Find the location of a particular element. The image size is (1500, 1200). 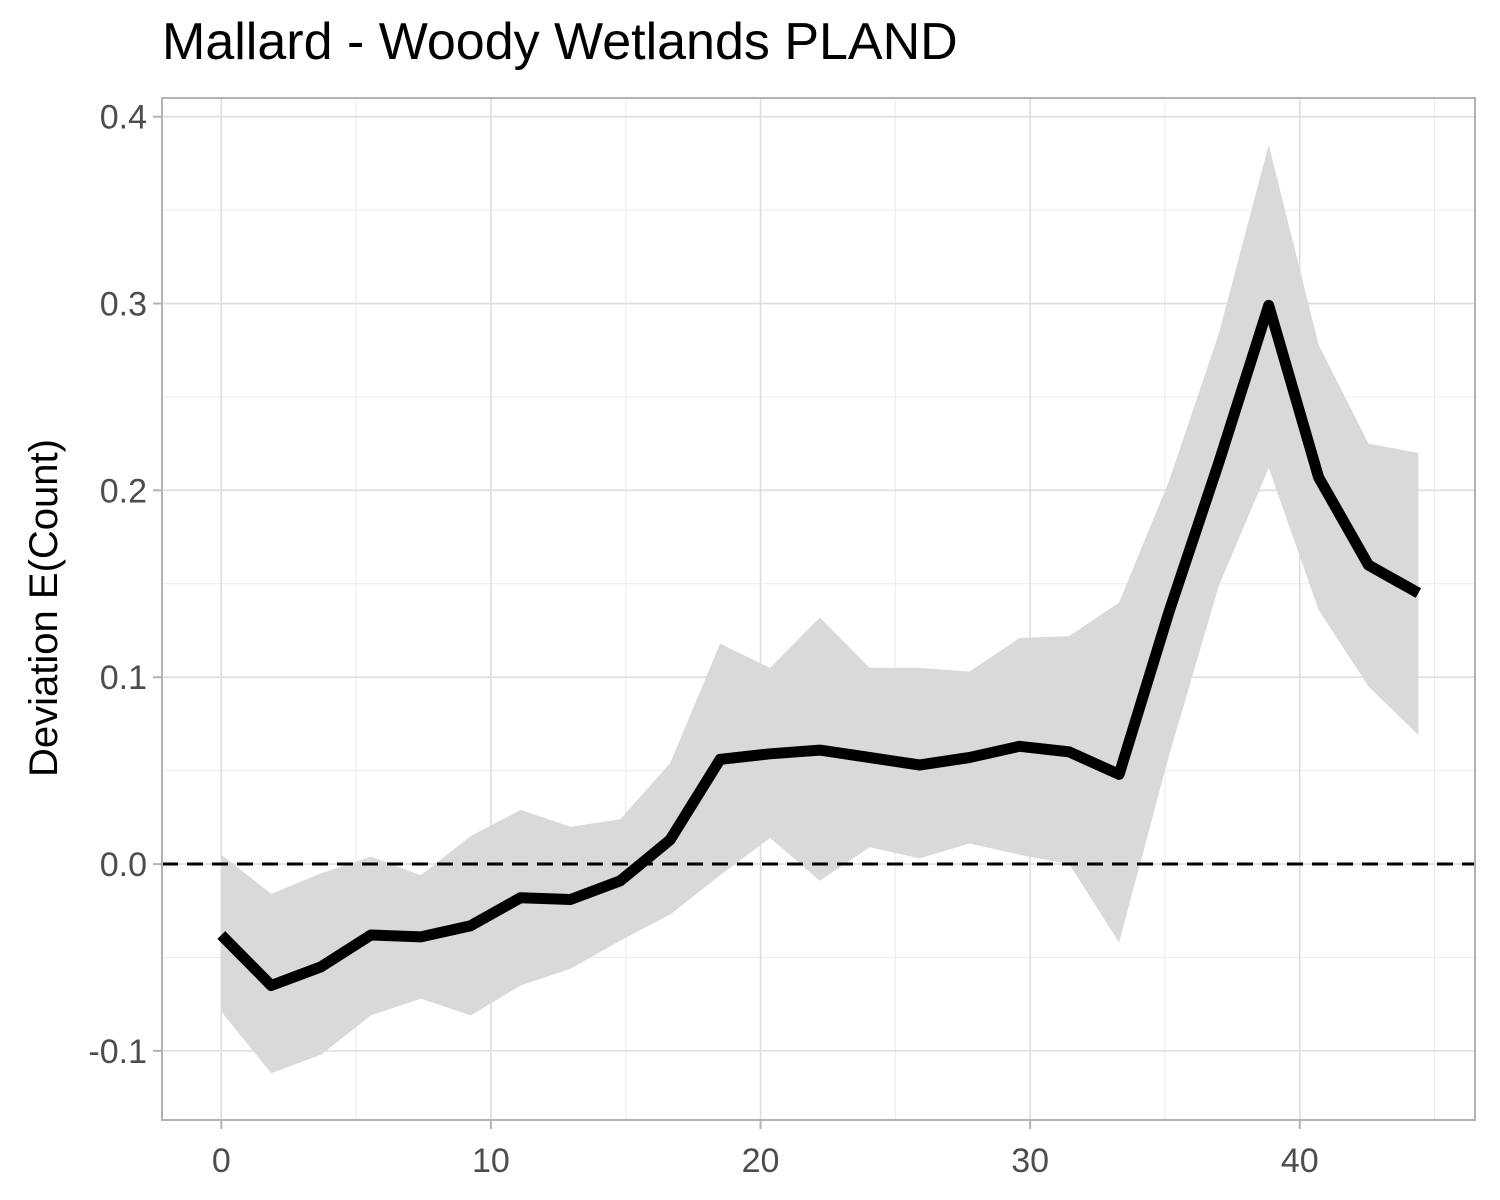

y-tick-label: 0.2 is located at coordinates (123, 491).